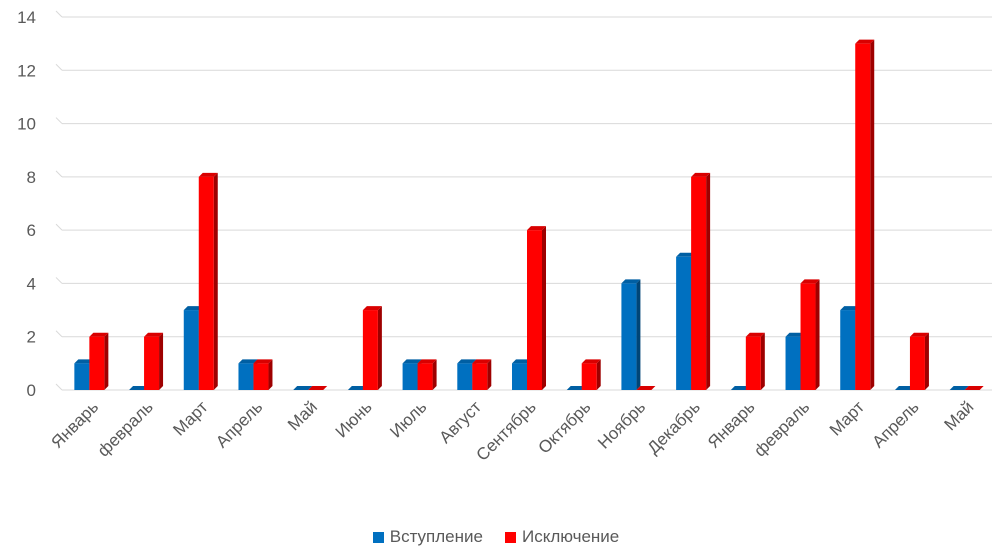  Describe the element at coordinates (564, 427) in the screenshot. I see `x-tick-label-10: Октябрь` at that location.